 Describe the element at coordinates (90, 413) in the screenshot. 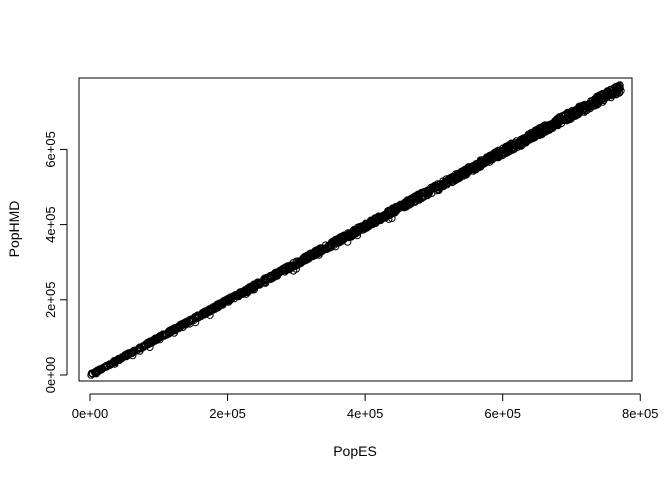

I see `x-tick-label: 0e+00` at that location.